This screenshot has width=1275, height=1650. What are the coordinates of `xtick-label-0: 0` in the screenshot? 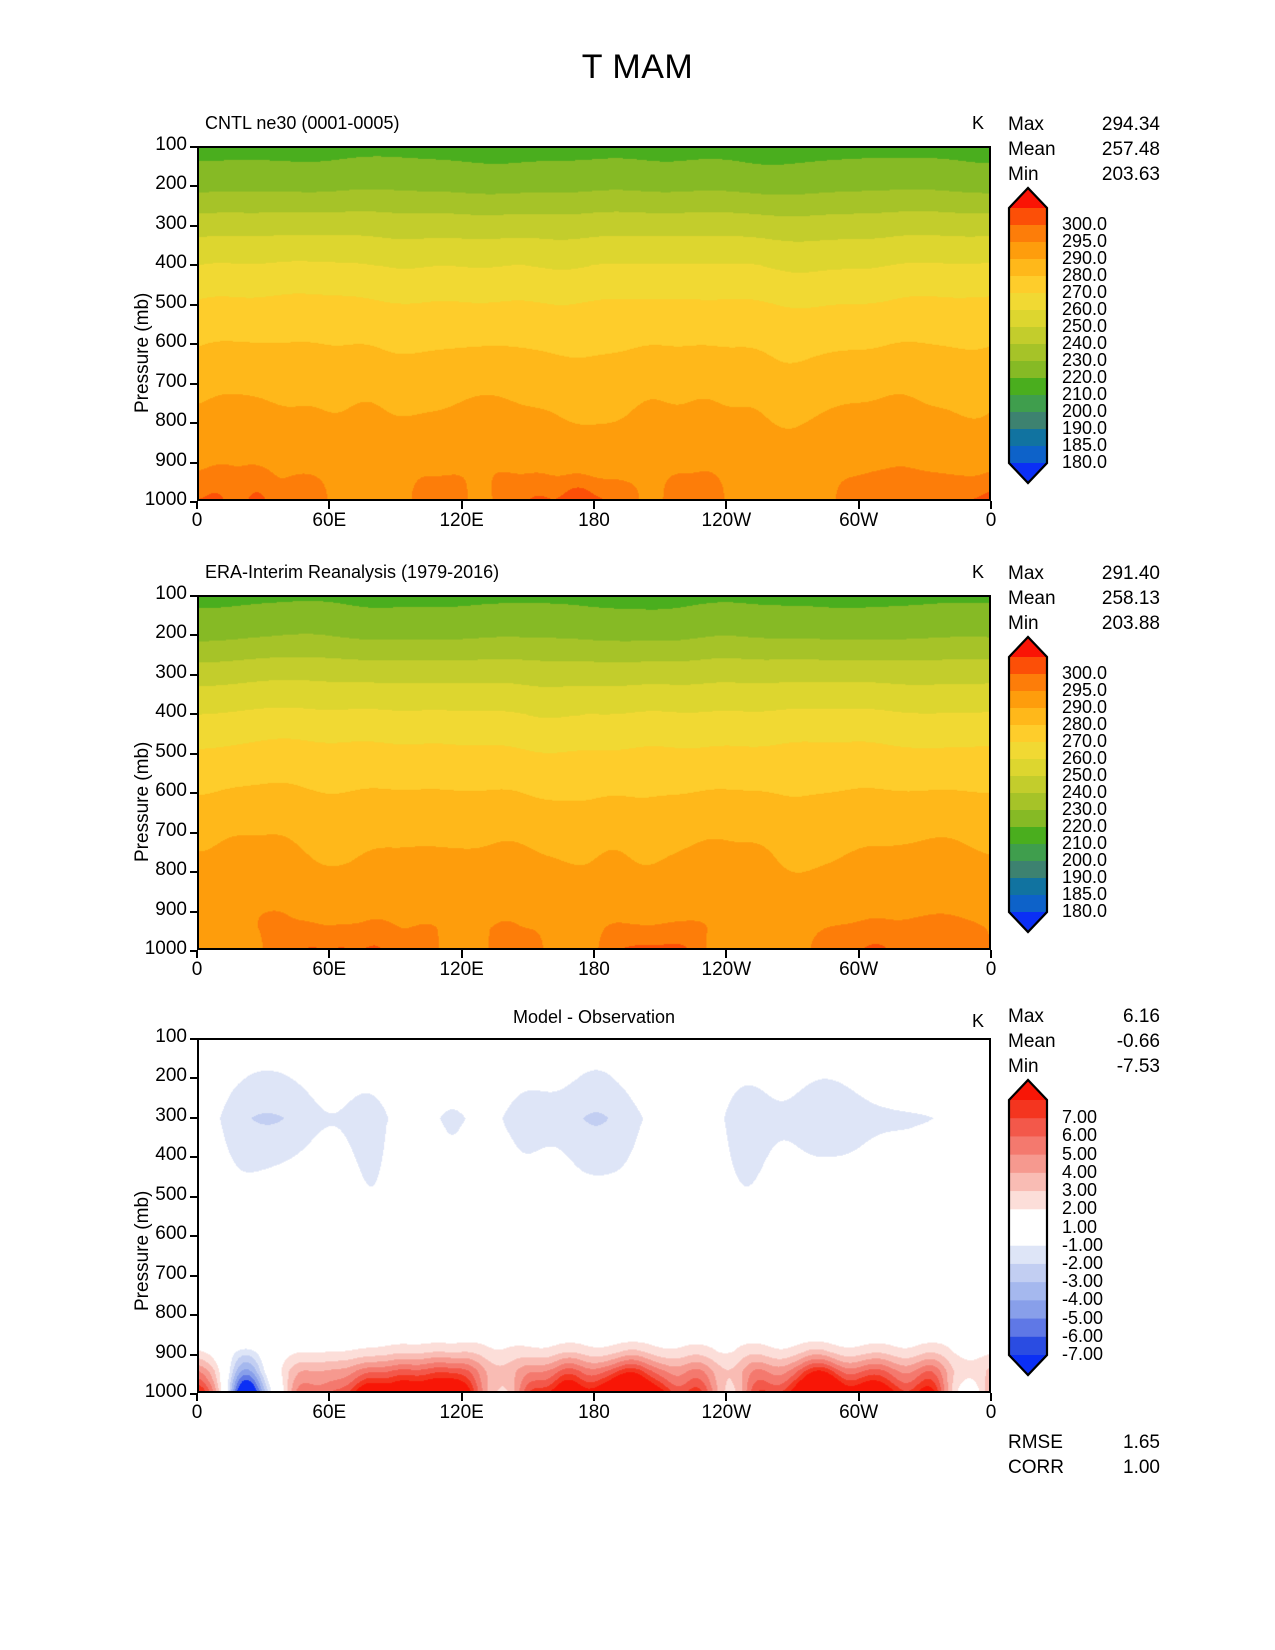 It's located at (197, 520).